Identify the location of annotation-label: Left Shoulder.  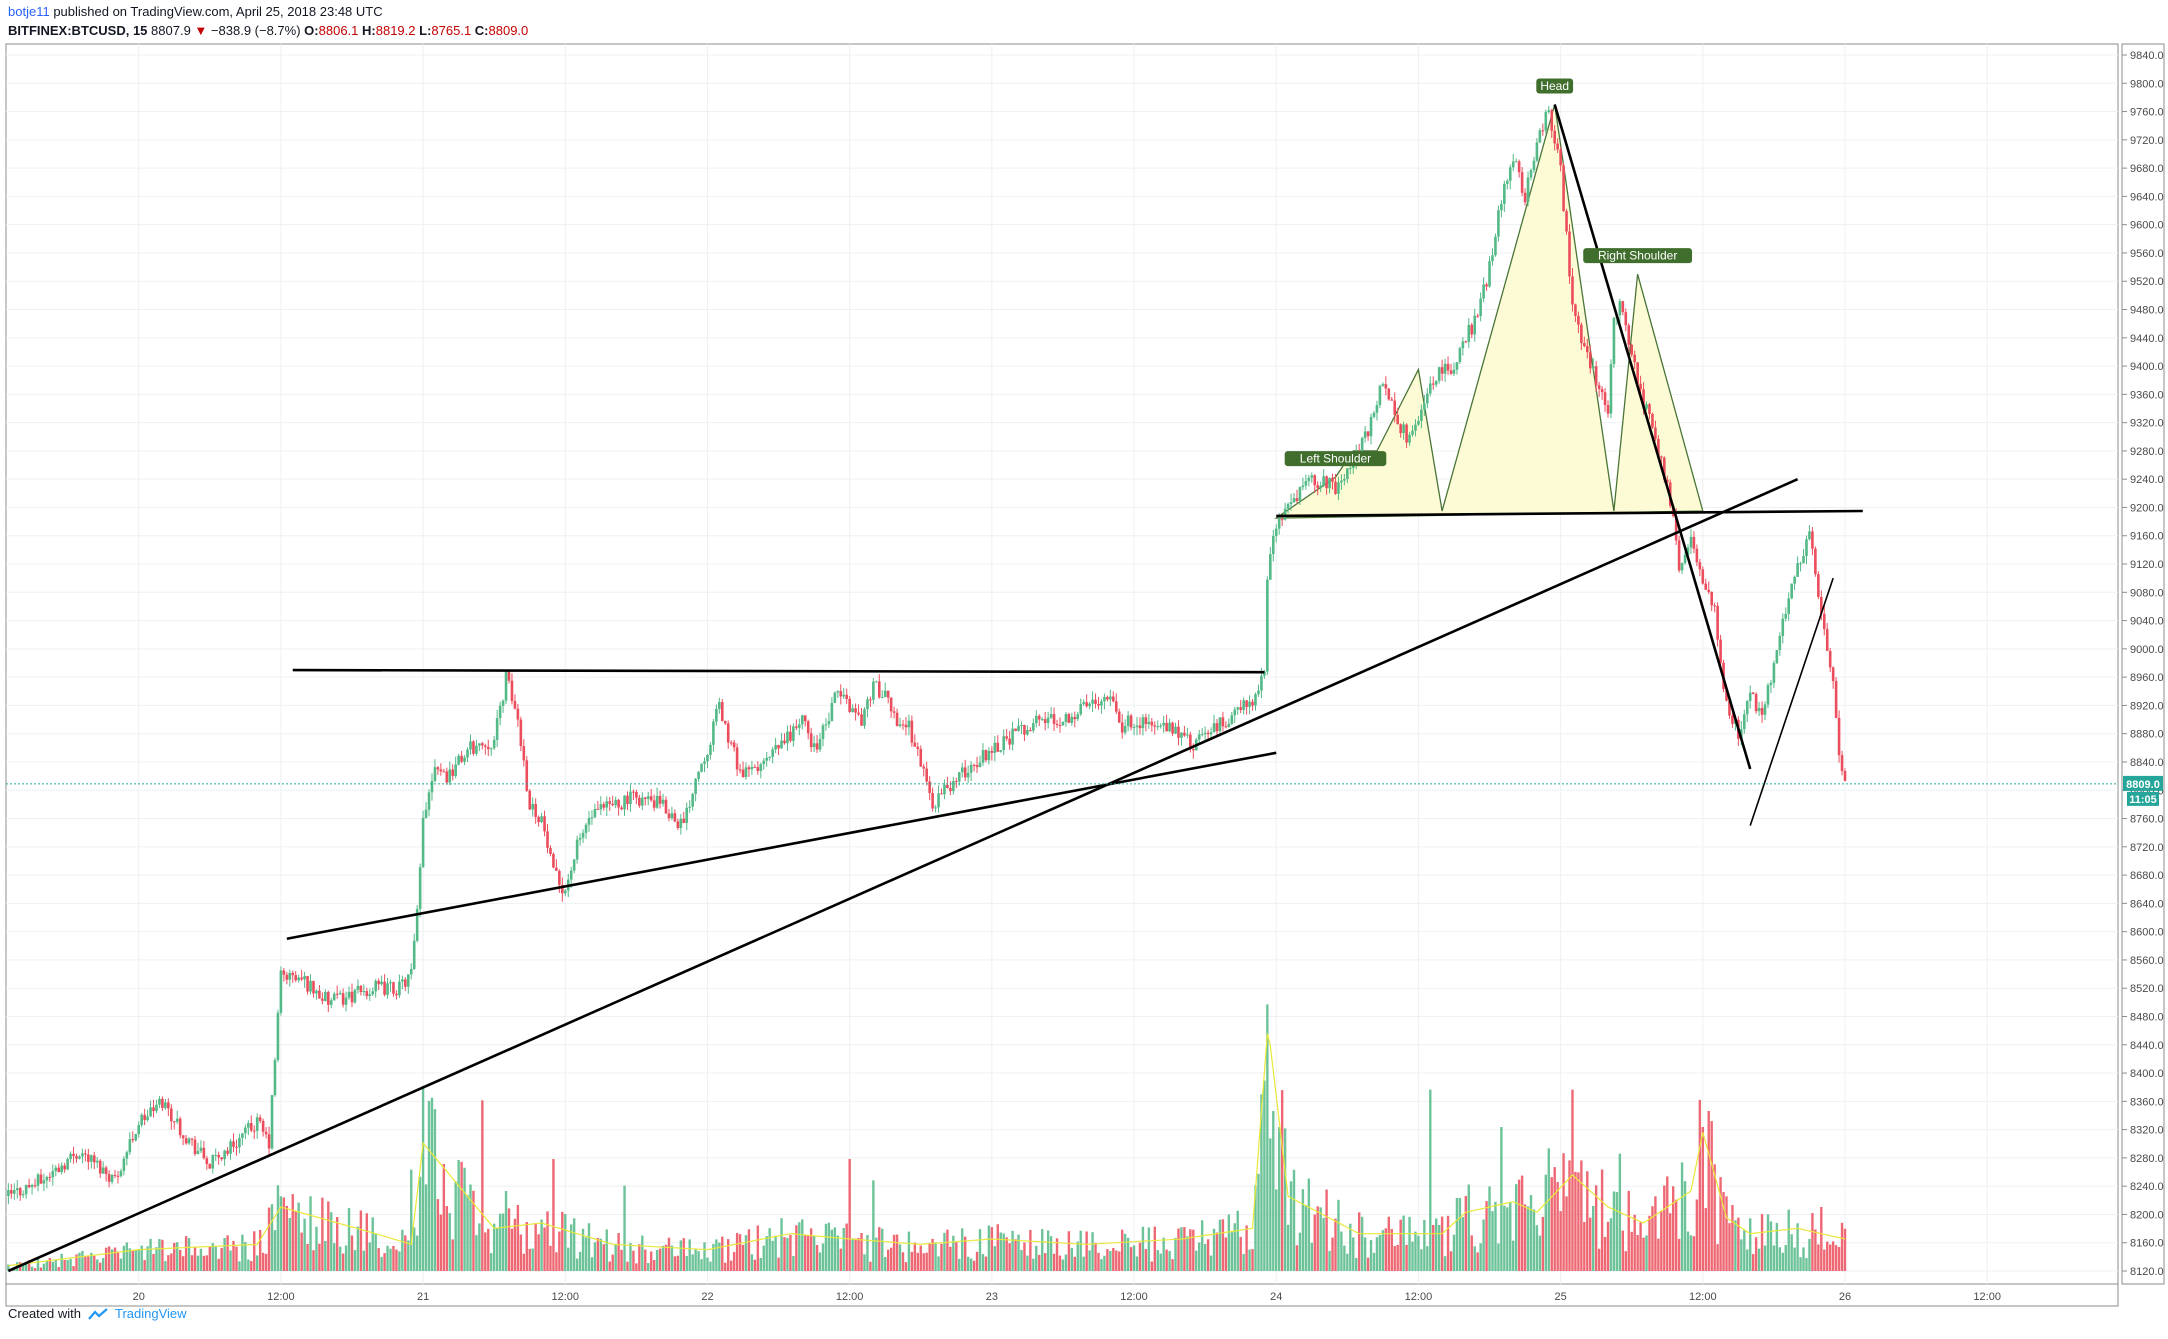
(1335, 459).